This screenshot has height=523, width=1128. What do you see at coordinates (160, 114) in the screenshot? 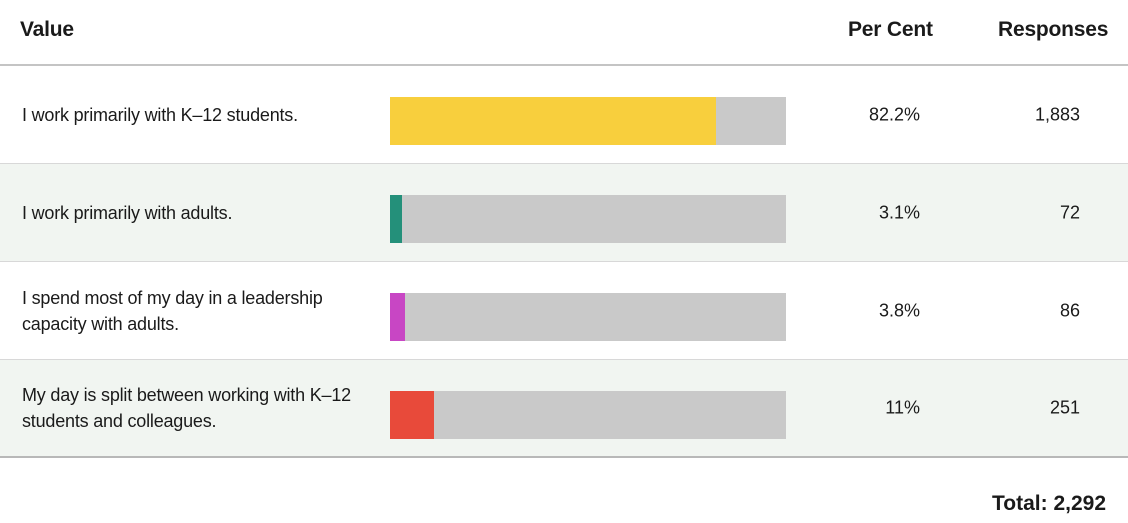
I see `row-label: I work primarily with K–12 students.` at bounding box center [160, 114].